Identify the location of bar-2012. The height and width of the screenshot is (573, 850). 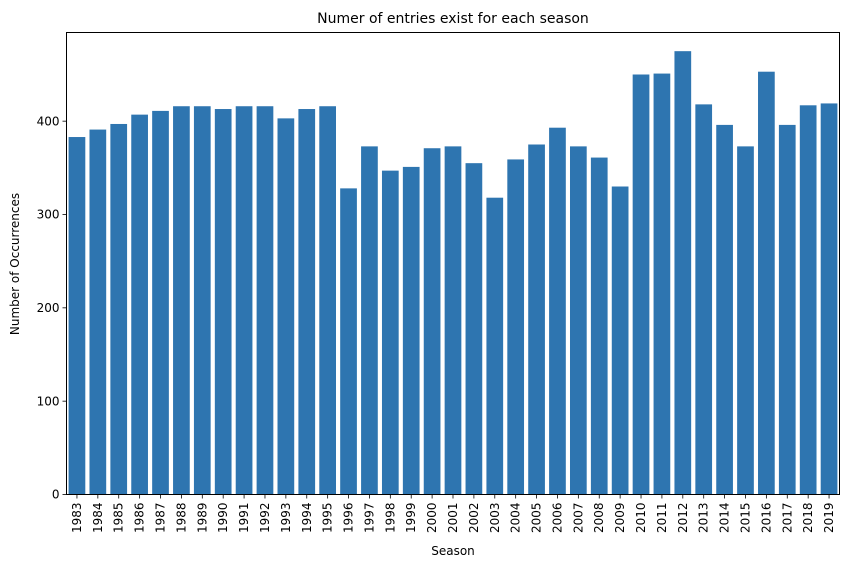
(683, 273).